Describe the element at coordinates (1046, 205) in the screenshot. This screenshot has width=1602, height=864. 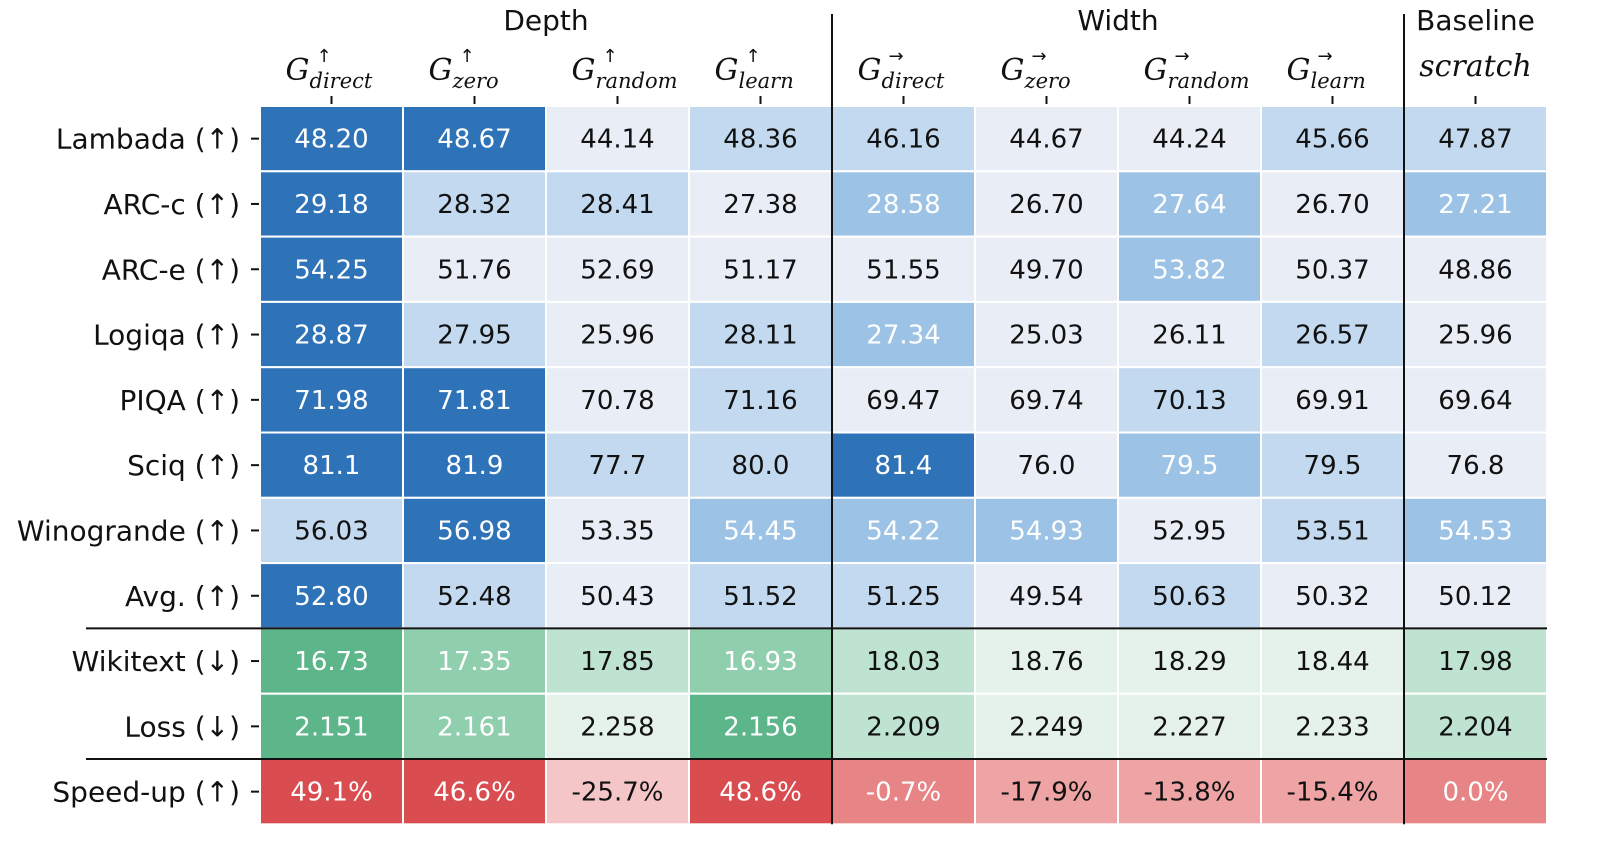
I see `cell-value: 26.70` at that location.